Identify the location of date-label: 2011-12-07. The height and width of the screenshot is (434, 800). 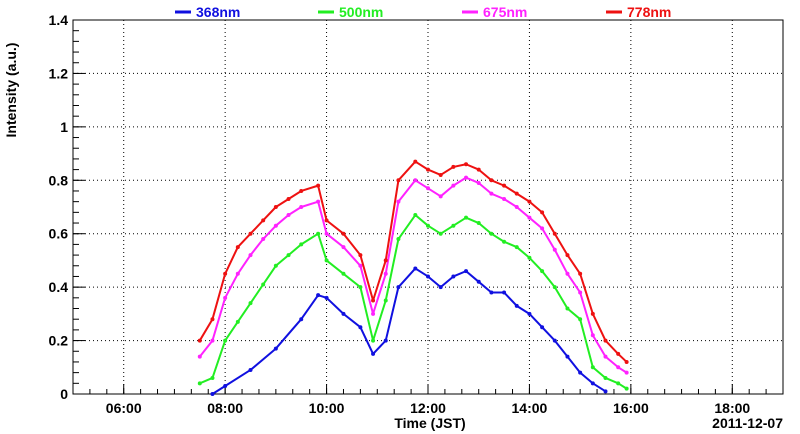
(747, 423).